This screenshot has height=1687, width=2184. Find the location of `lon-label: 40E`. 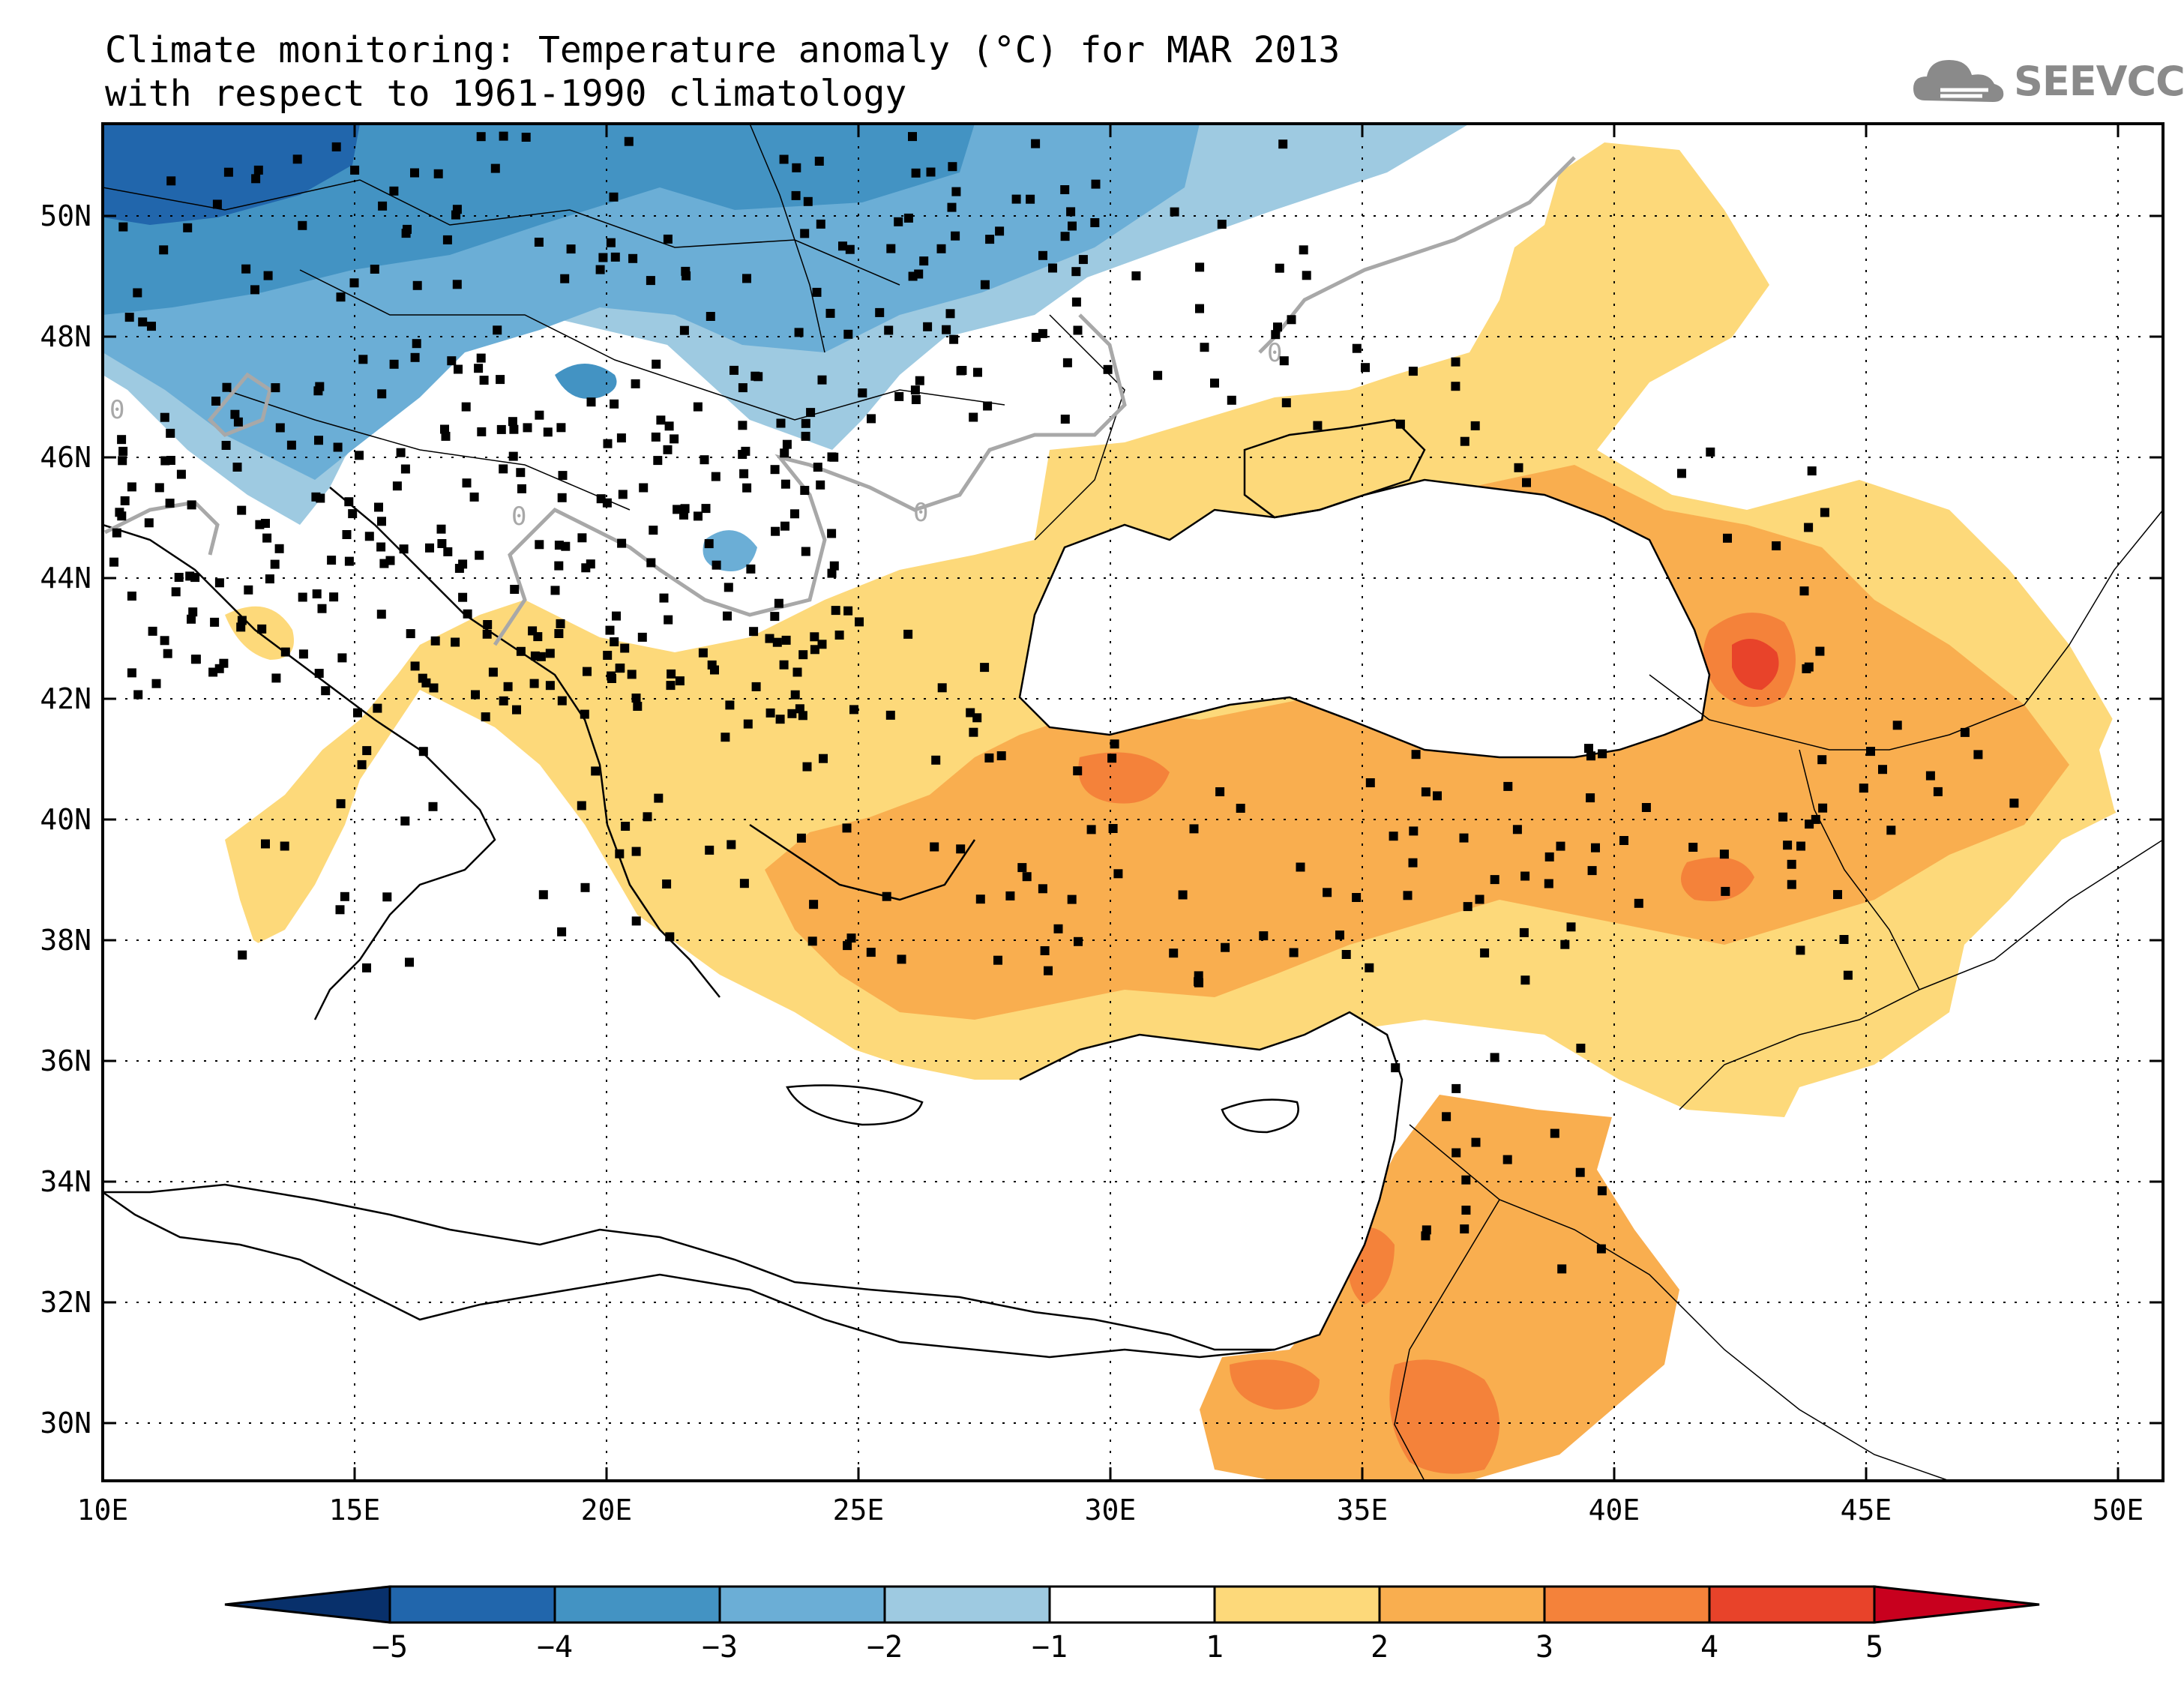

lon-label: 40E is located at coordinates (1614, 1510).